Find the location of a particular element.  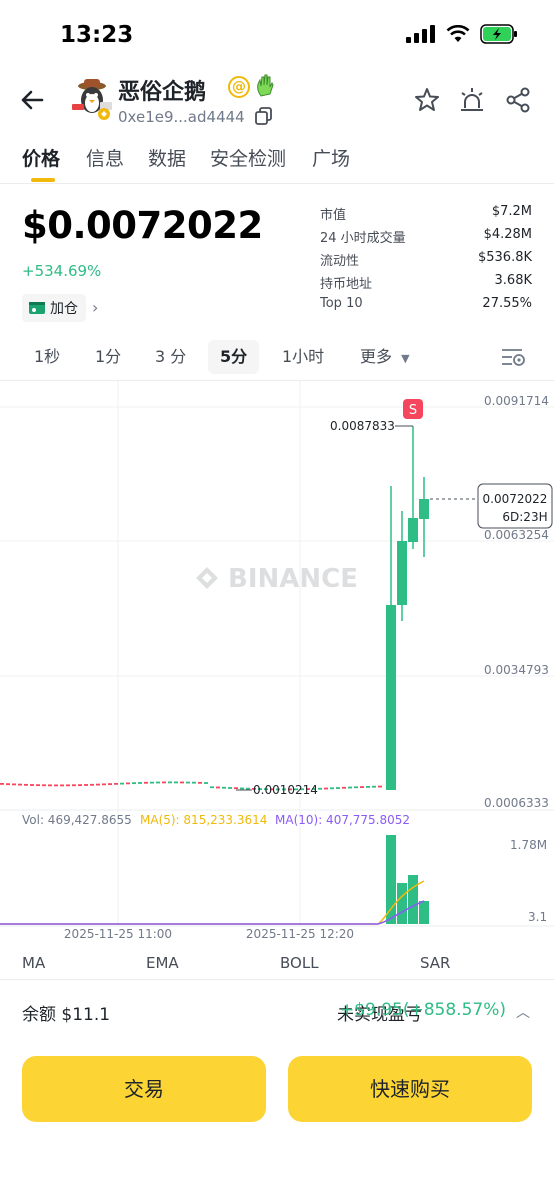

star-icon is located at coordinates (427, 100).